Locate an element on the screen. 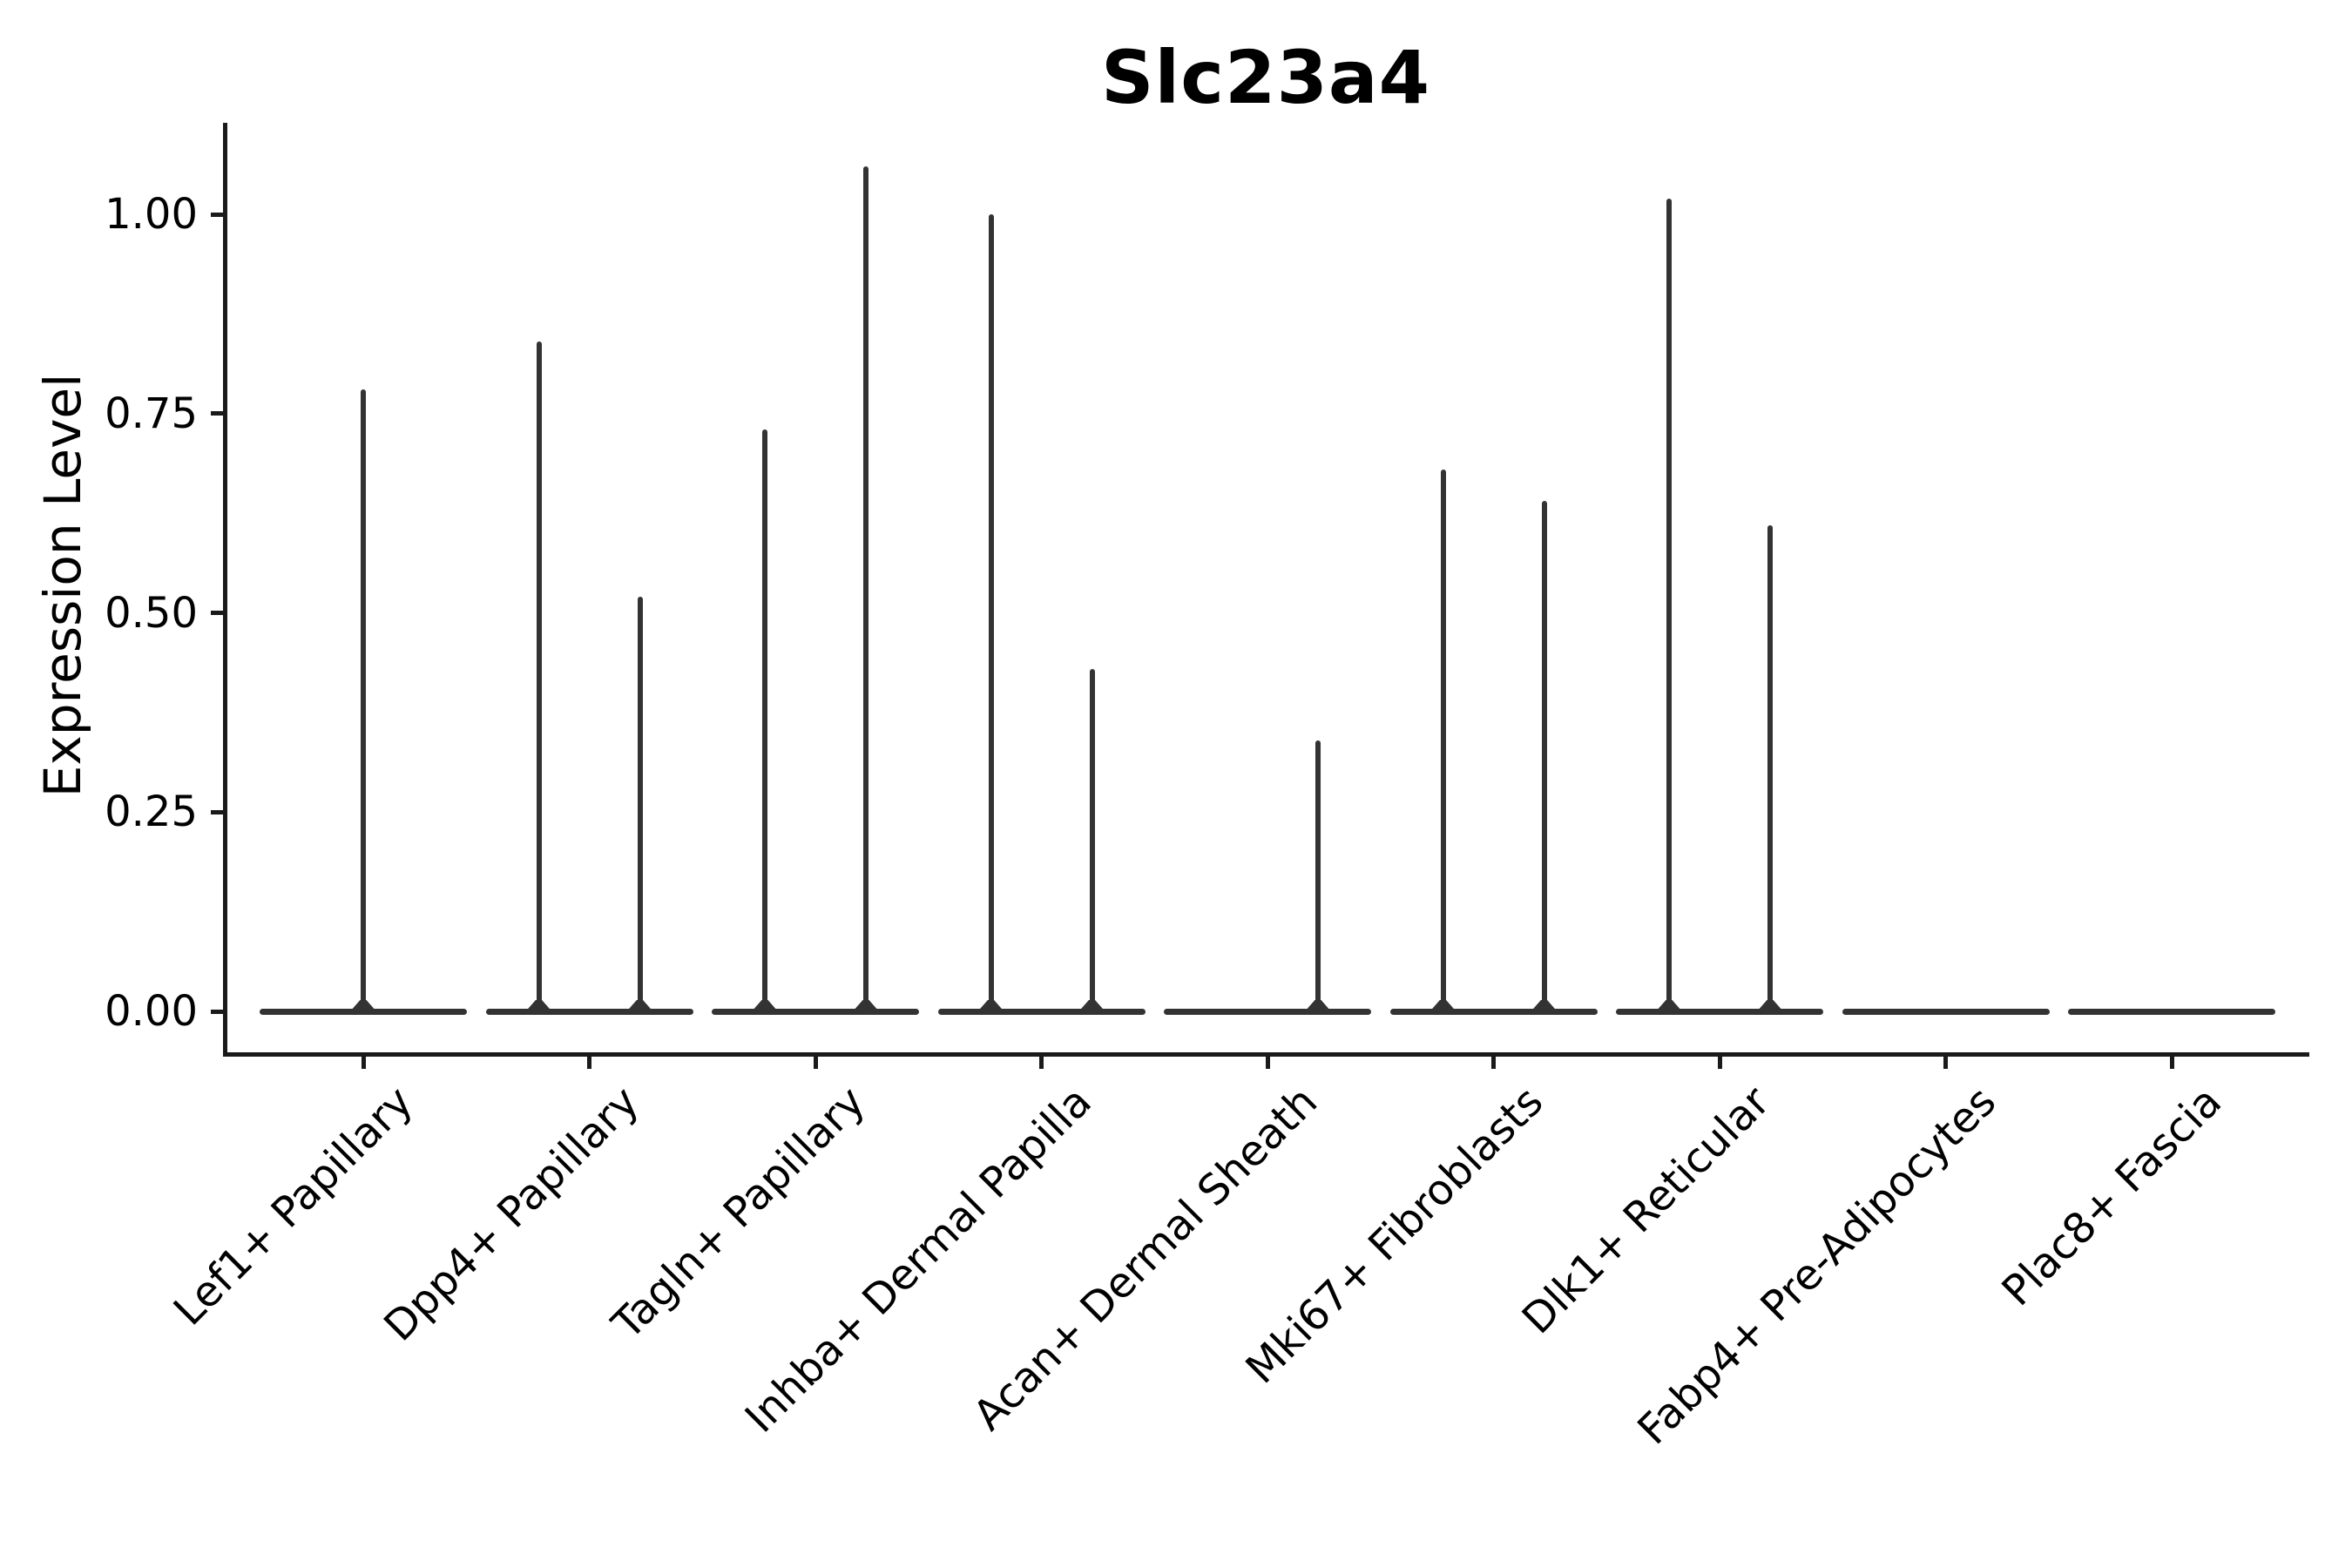  y-tick-label: 0.50 is located at coordinates (151, 613).